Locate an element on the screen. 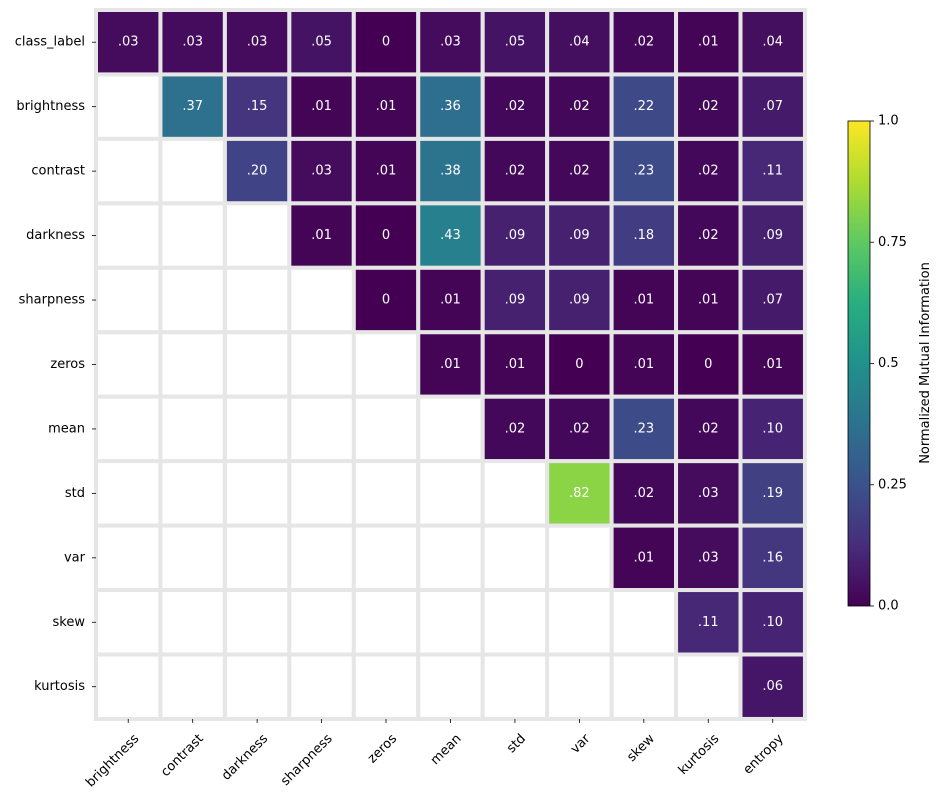 The width and height of the screenshot is (941, 799). cell-value-label: .38 is located at coordinates (450, 171).